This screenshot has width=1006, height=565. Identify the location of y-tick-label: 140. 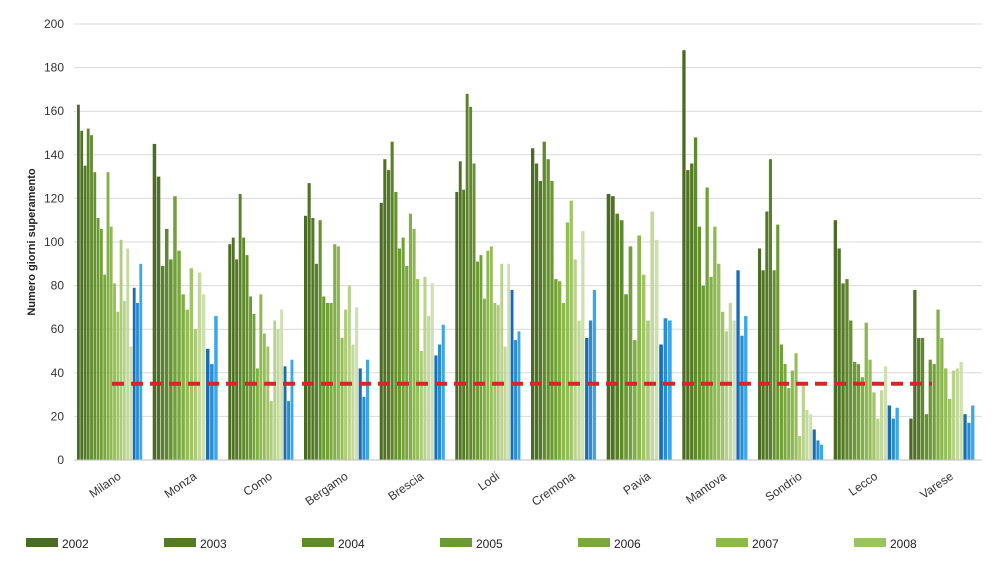
(54, 155).